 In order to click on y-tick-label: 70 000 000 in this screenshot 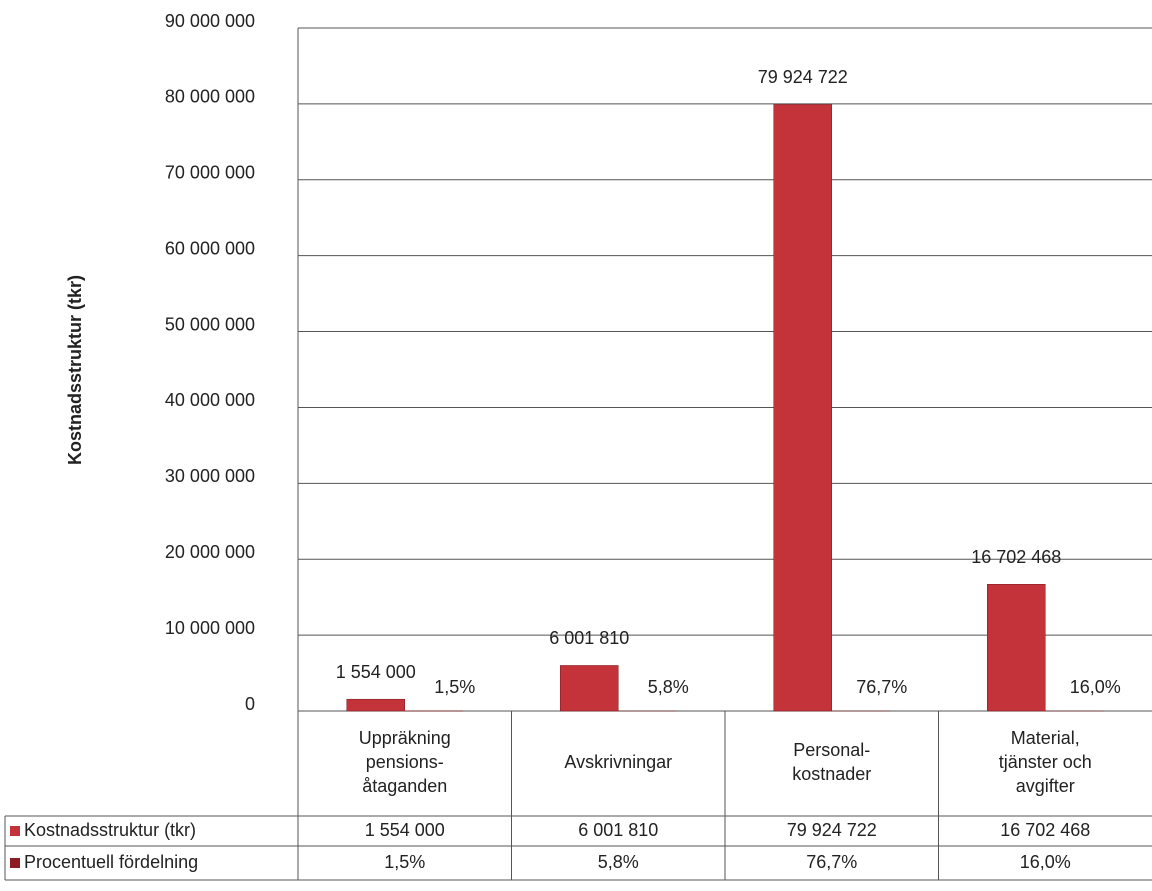, I will do `click(210, 173)`.